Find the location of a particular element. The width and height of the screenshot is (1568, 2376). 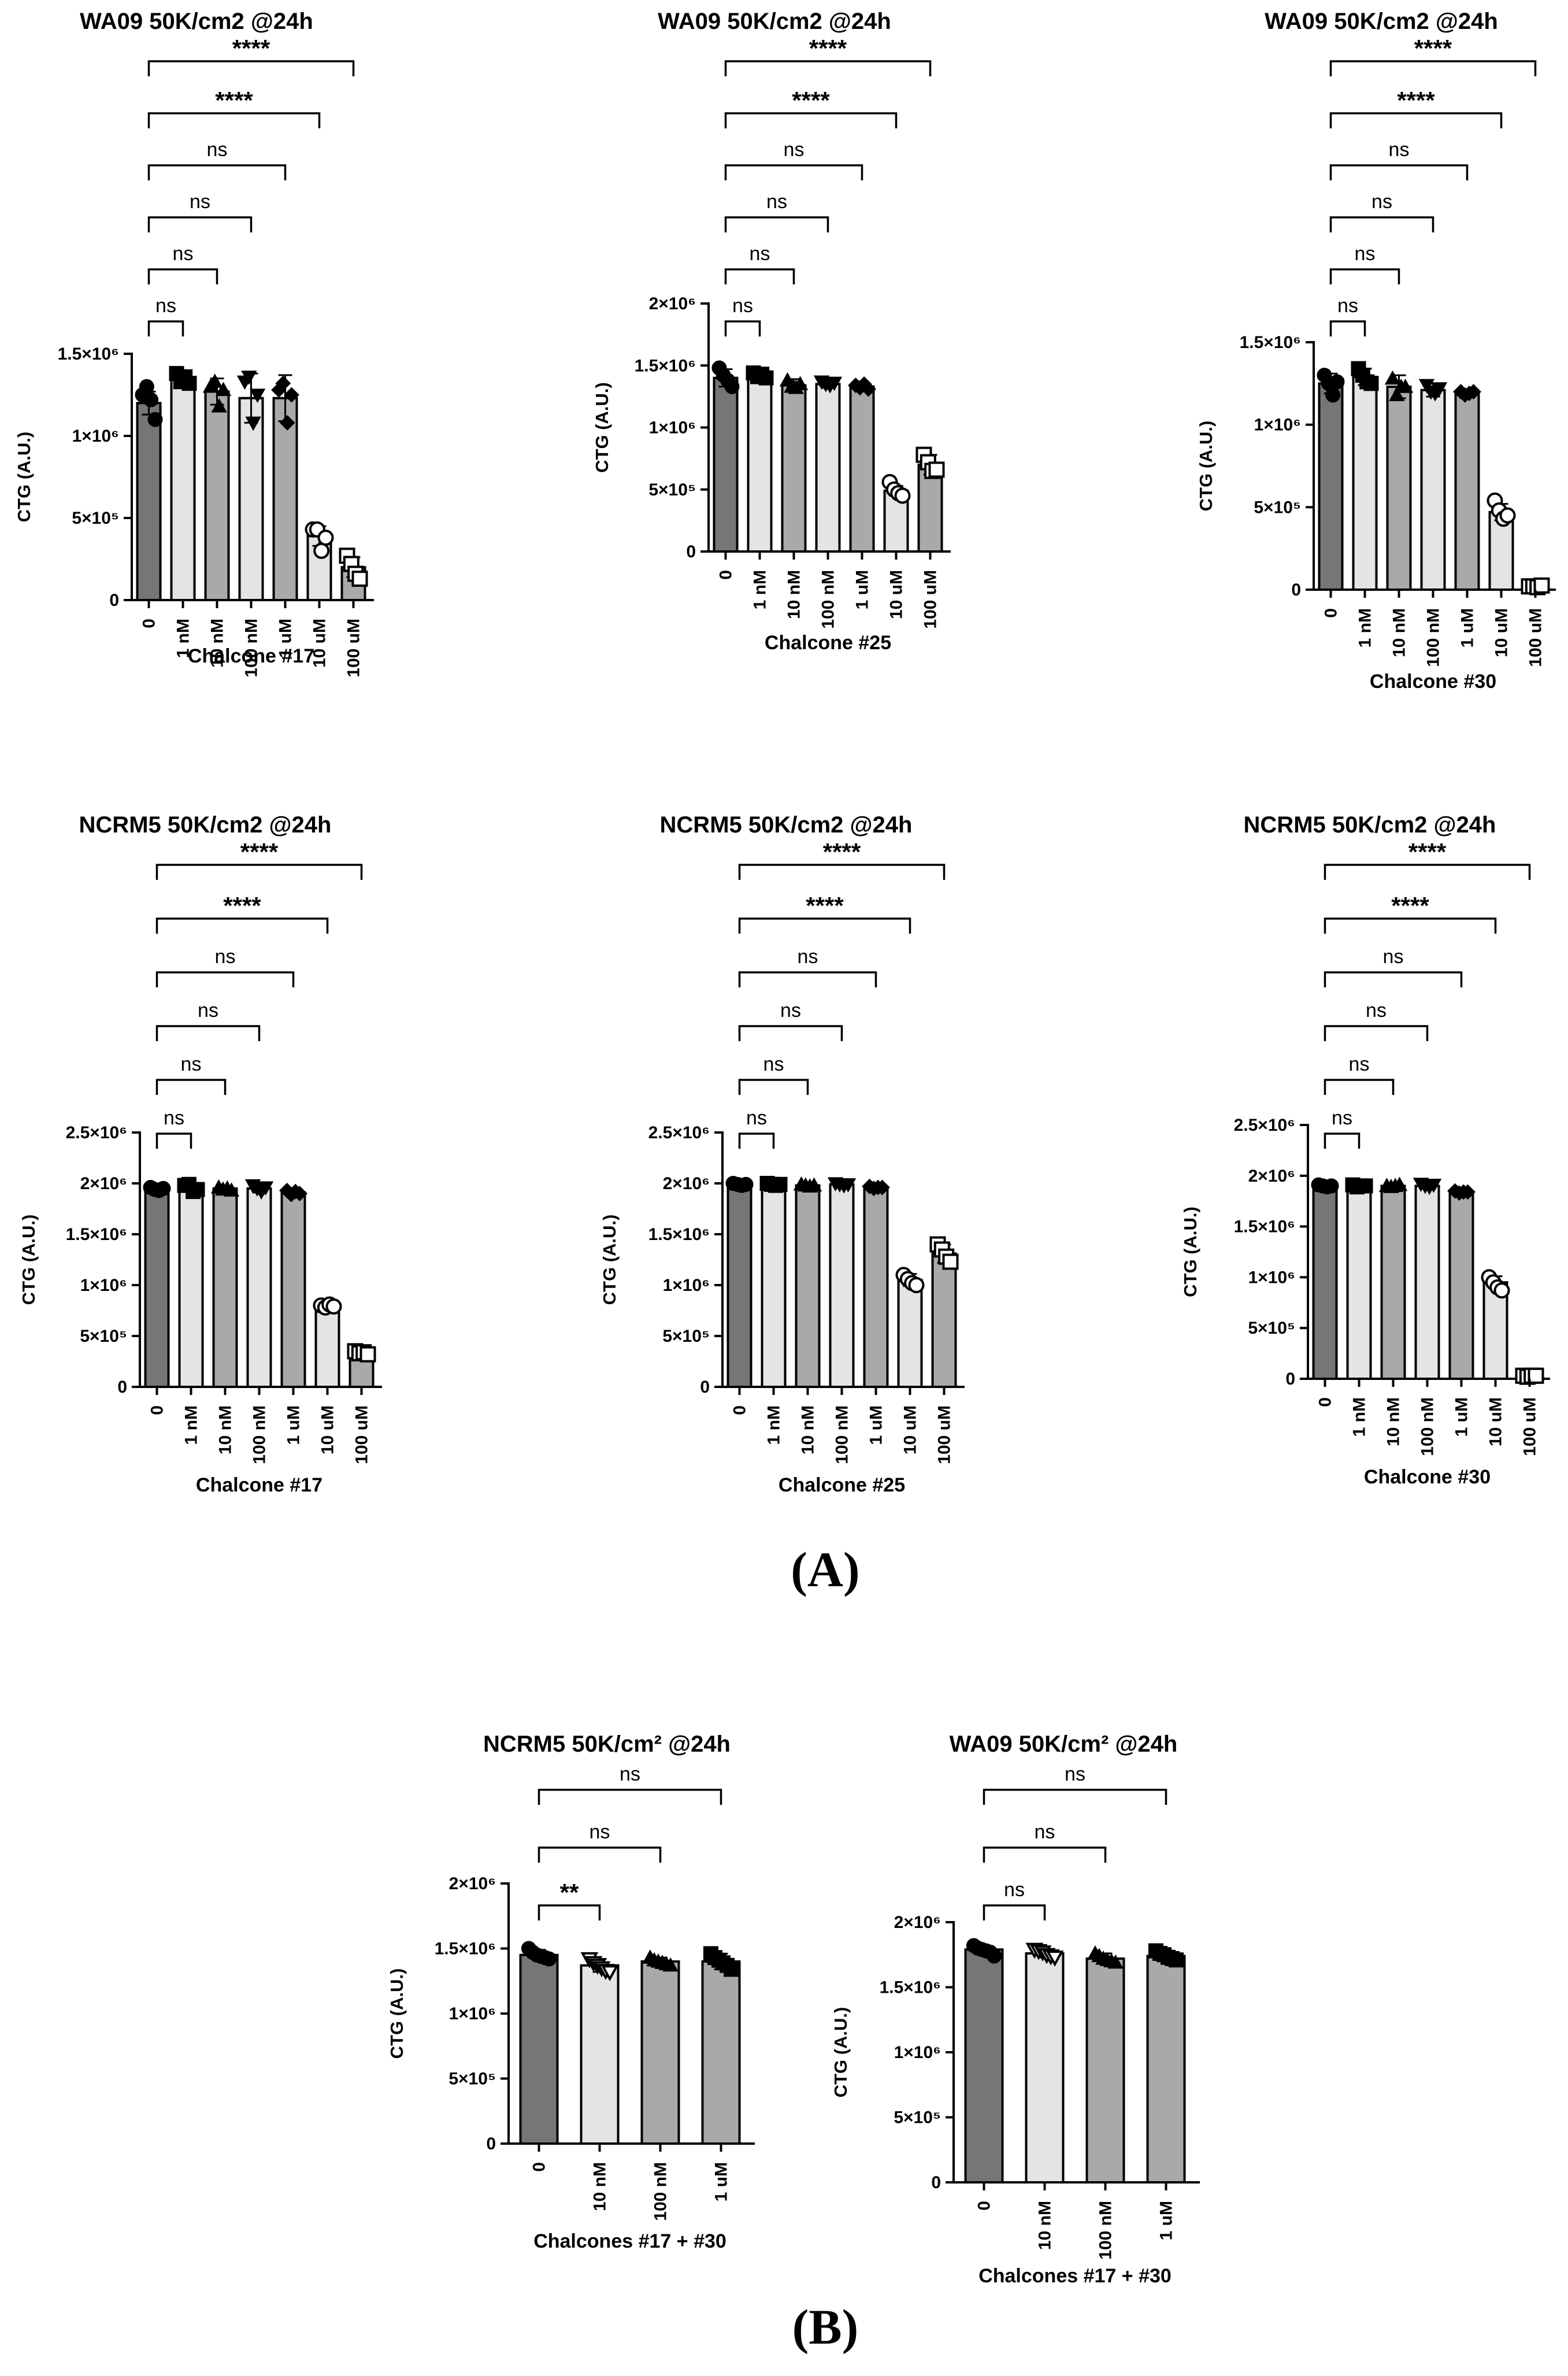

bar-100-uM is located at coordinates (930, 508).